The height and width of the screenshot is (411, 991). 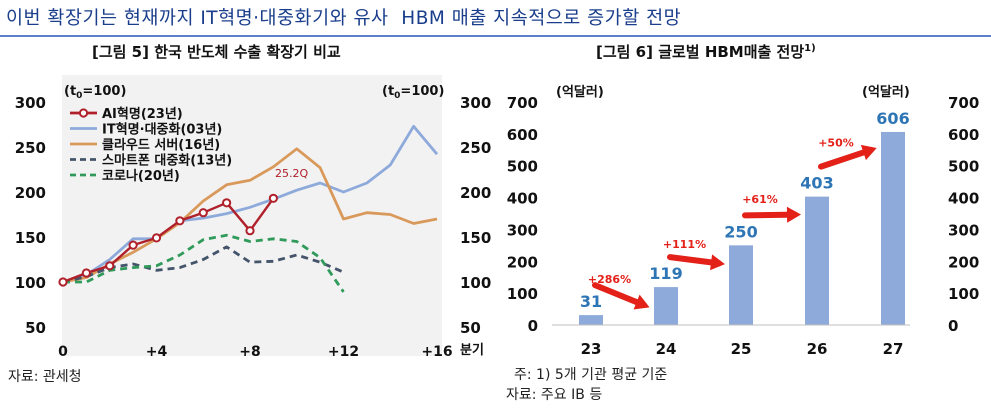 I want to click on left-y-tick-label: 50, so click(x=35, y=328).